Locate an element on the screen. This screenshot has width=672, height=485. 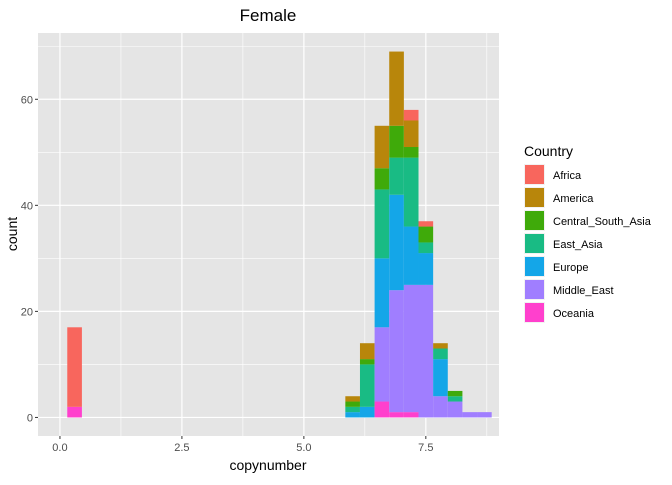
y-tick-label: 40 is located at coordinates (27, 206).